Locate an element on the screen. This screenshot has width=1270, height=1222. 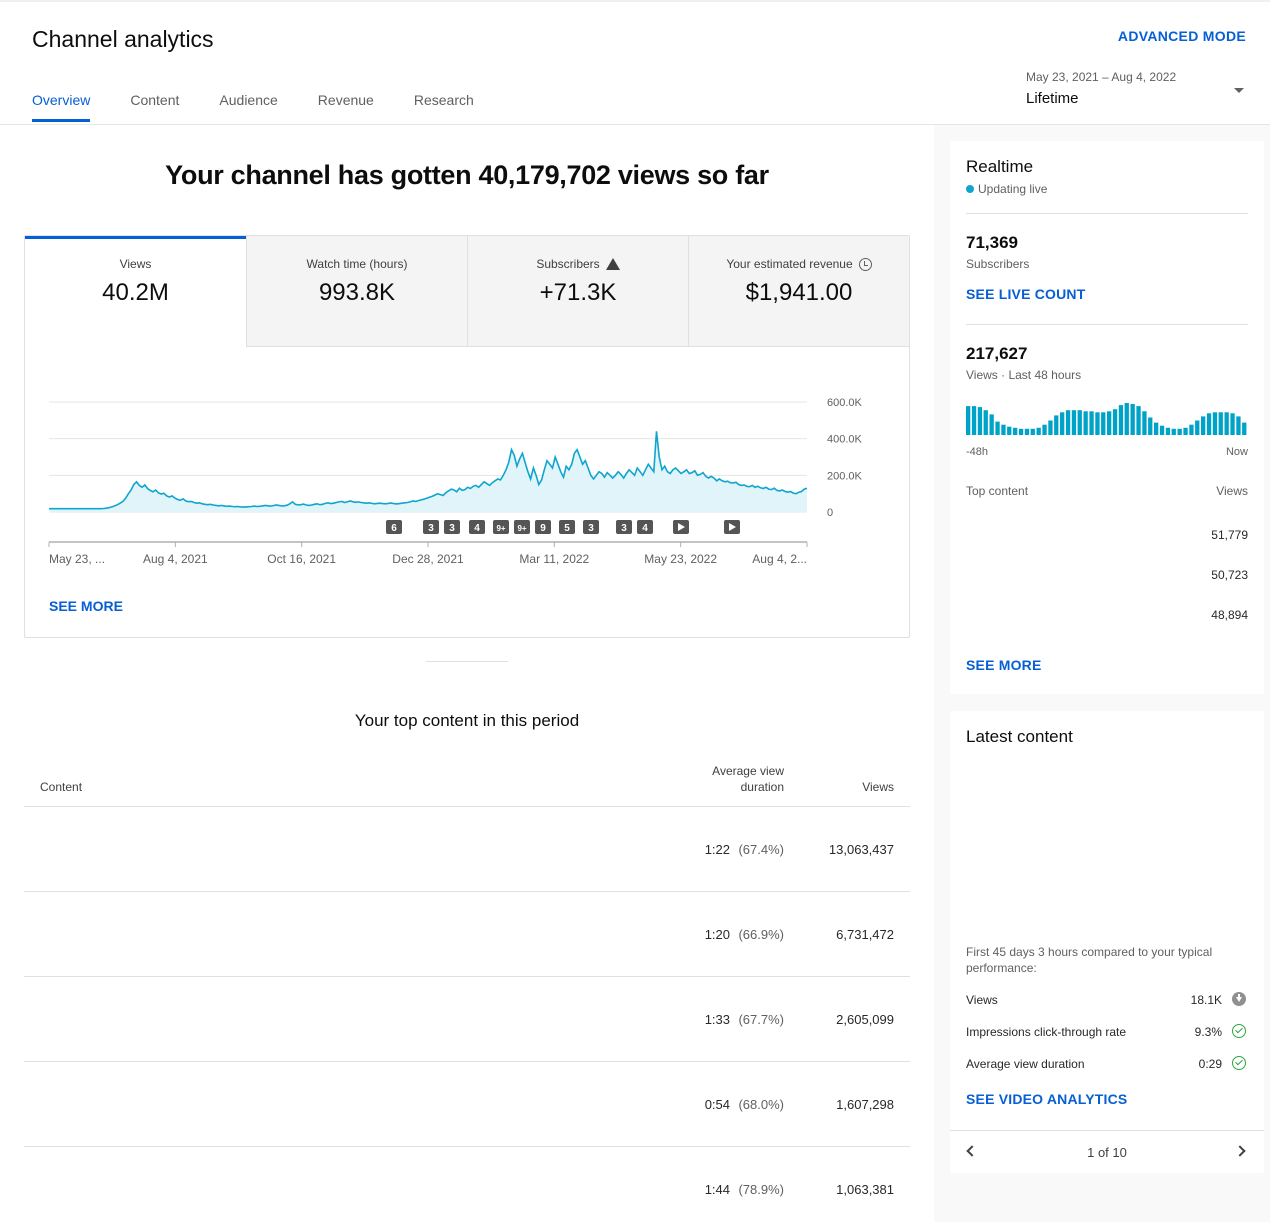
metric-tab-watch-time: Watch time (hours) 993.8K is located at coordinates (356, 291).